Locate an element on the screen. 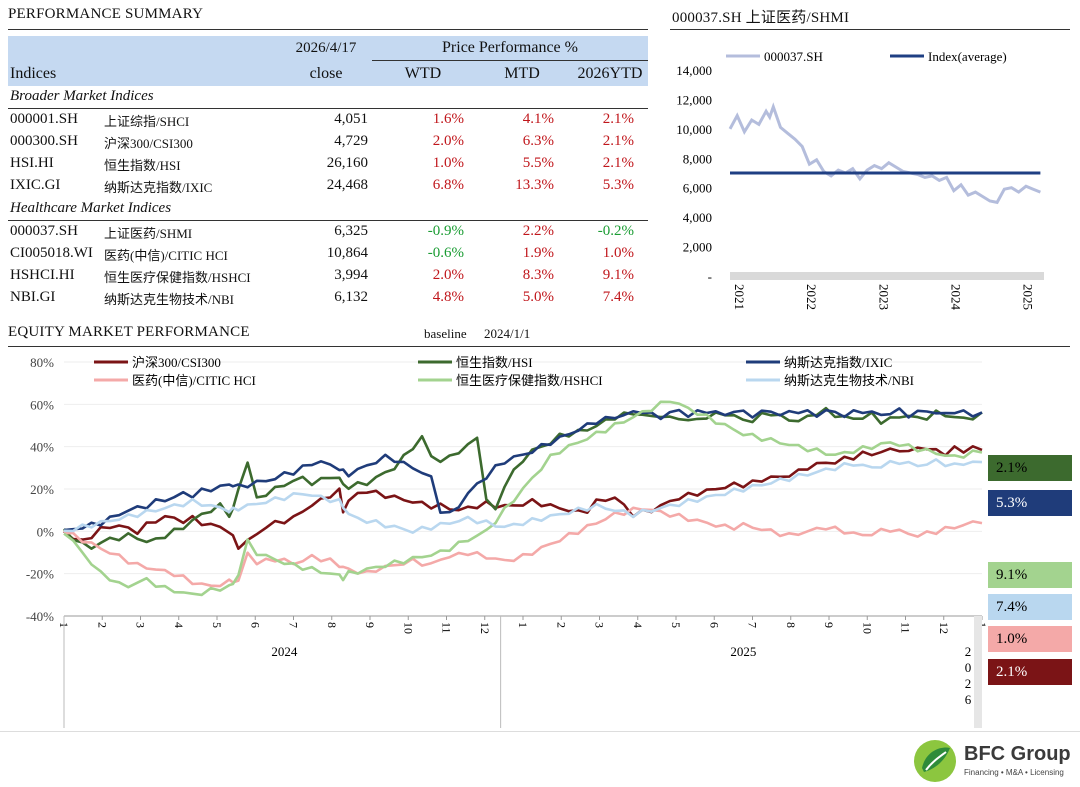 The width and height of the screenshot is (1080, 787). equity-ytick: 40% is located at coordinates (42, 447).